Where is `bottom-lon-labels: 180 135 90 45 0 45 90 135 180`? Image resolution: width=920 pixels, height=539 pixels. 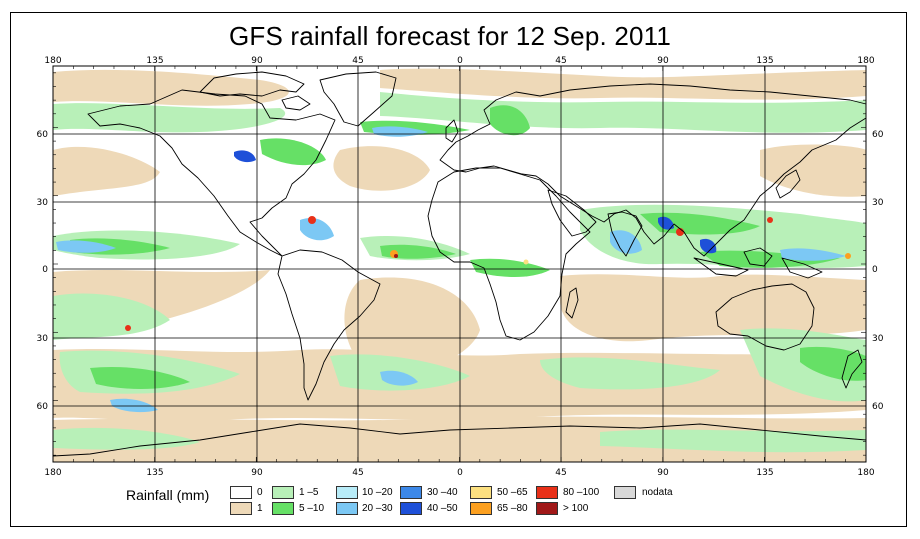 bottom-lon-labels: 180 135 90 45 0 45 90 135 180 is located at coordinates (459, 473).